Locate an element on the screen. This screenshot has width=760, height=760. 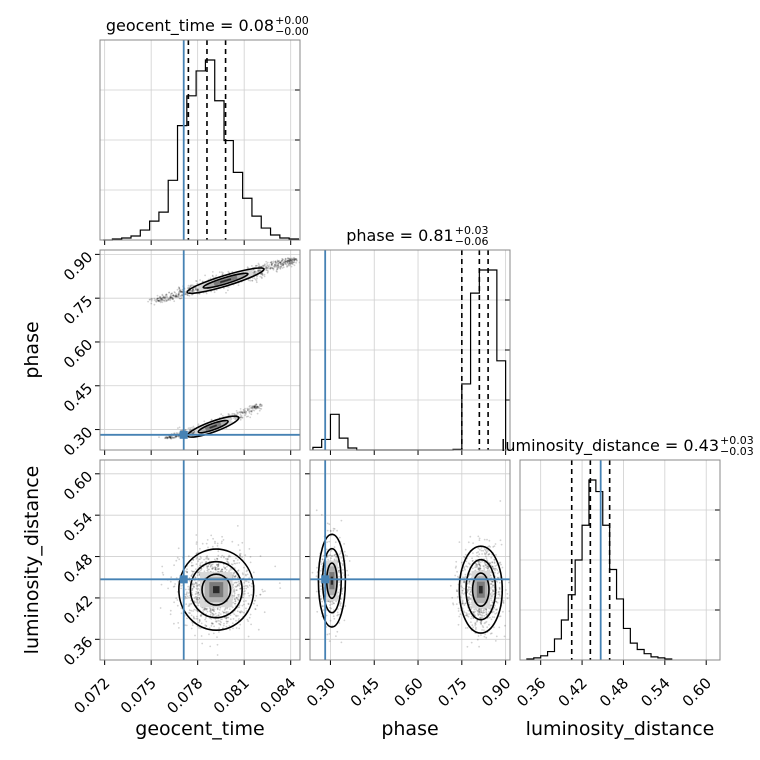
scatter-panel-geocent_time-luminosity_distance is located at coordinates (198, 562).